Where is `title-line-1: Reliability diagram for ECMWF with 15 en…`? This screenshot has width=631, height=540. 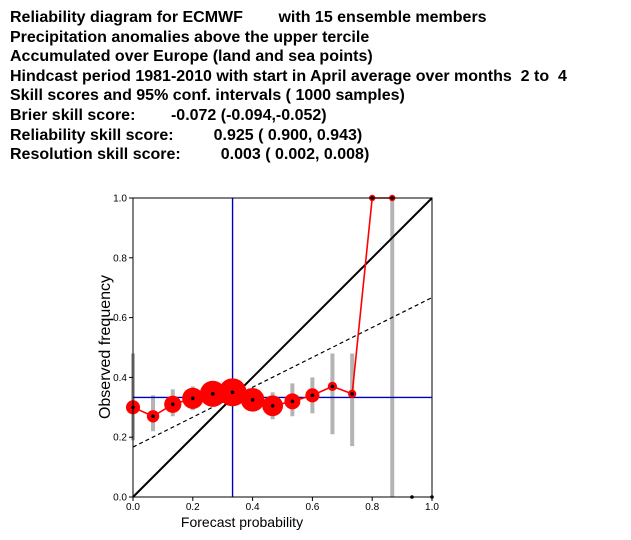 title-line-1: Reliability diagram for ECMWF with 15 en… is located at coordinates (248, 17).